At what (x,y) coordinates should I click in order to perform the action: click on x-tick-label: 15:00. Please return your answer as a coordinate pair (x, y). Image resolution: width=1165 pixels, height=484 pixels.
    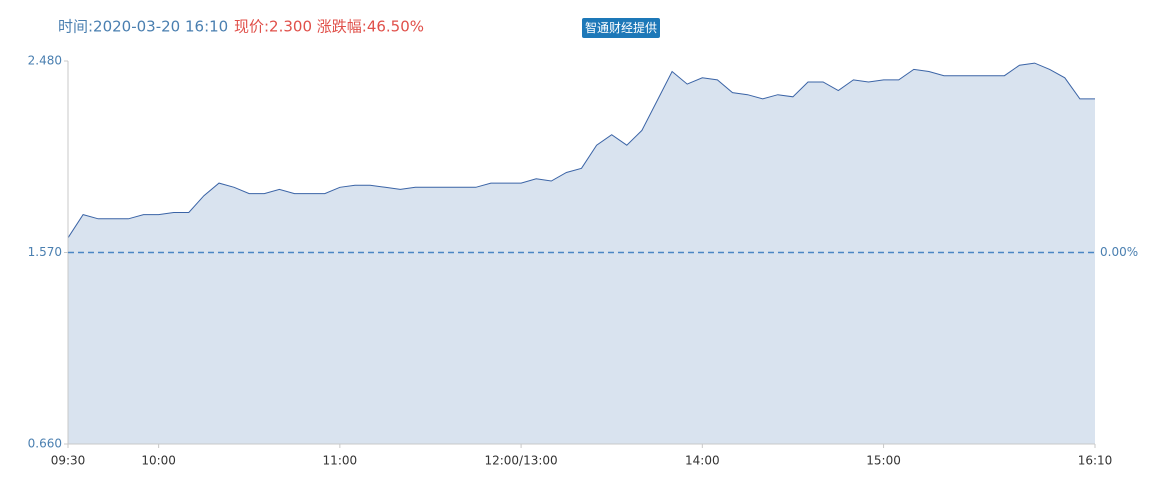
    Looking at the image, I should click on (883, 461).